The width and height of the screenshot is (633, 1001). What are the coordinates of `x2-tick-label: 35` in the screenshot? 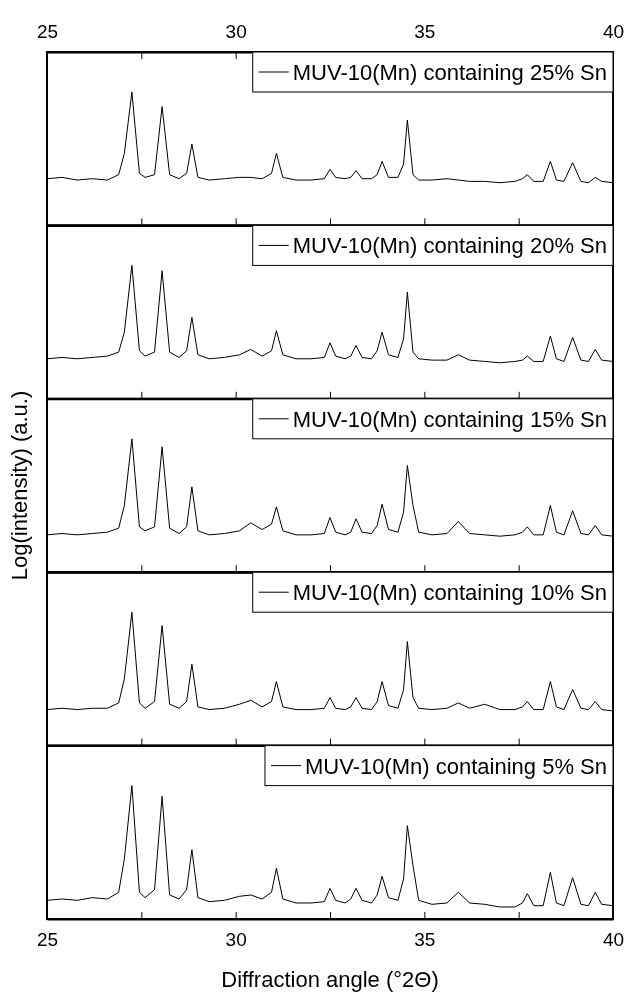 It's located at (425, 31).